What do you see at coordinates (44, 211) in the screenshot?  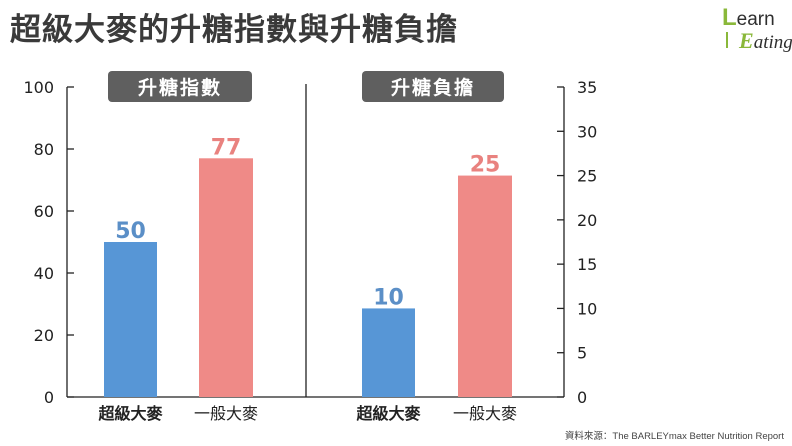 I see `y-tick-label-left: 60` at bounding box center [44, 211].